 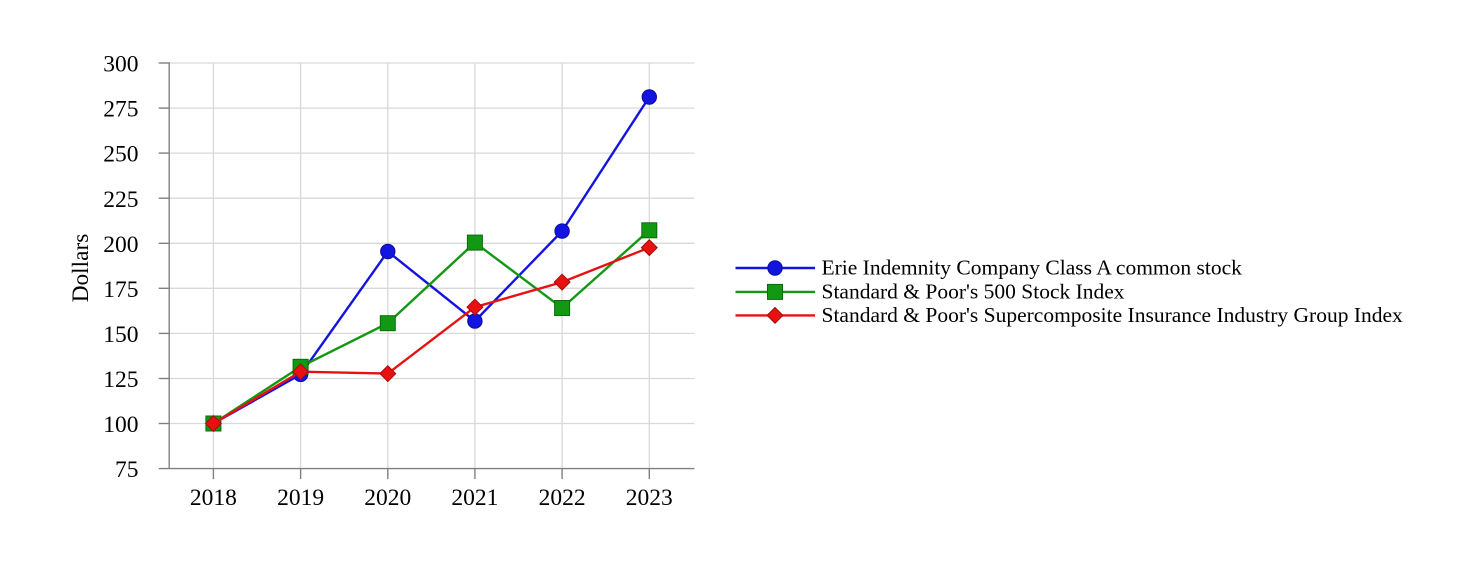 What do you see at coordinates (649, 498) in the screenshot?
I see `svg-text: 2023` at bounding box center [649, 498].